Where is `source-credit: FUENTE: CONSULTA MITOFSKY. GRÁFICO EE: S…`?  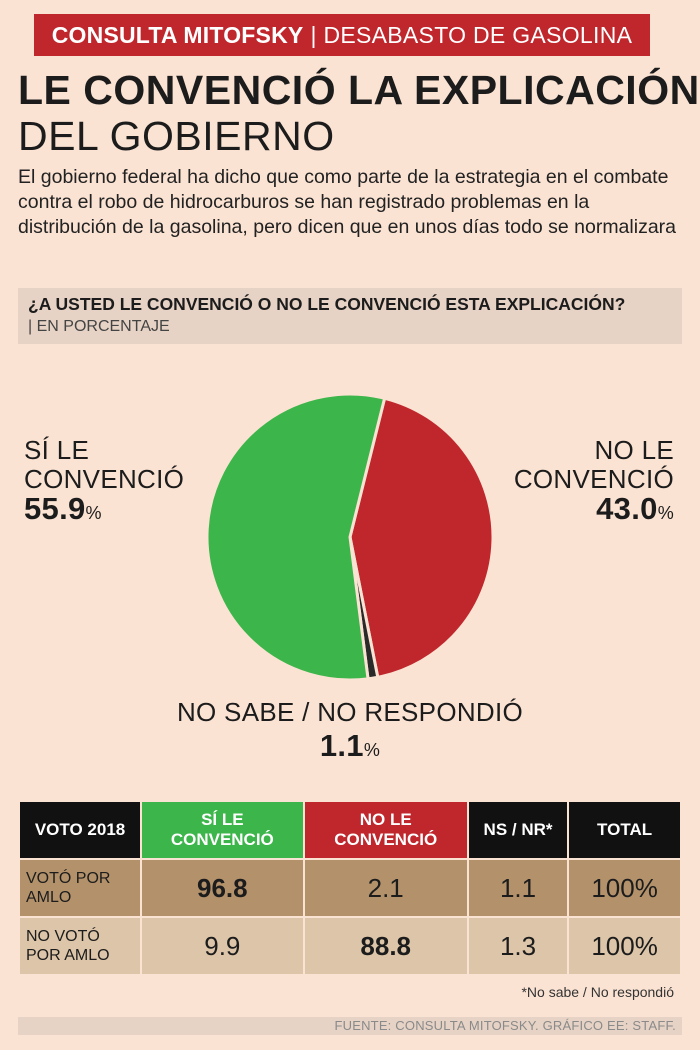 source-credit: FUENTE: CONSULTA MITOFSKY. GRÁFICO EE: S… is located at coordinates (350, 1026).